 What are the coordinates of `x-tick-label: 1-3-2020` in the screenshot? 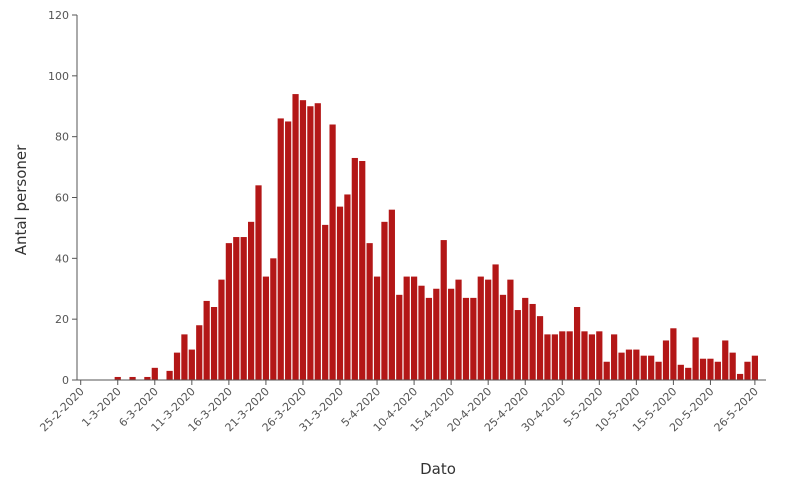 It's located at (101, 407).